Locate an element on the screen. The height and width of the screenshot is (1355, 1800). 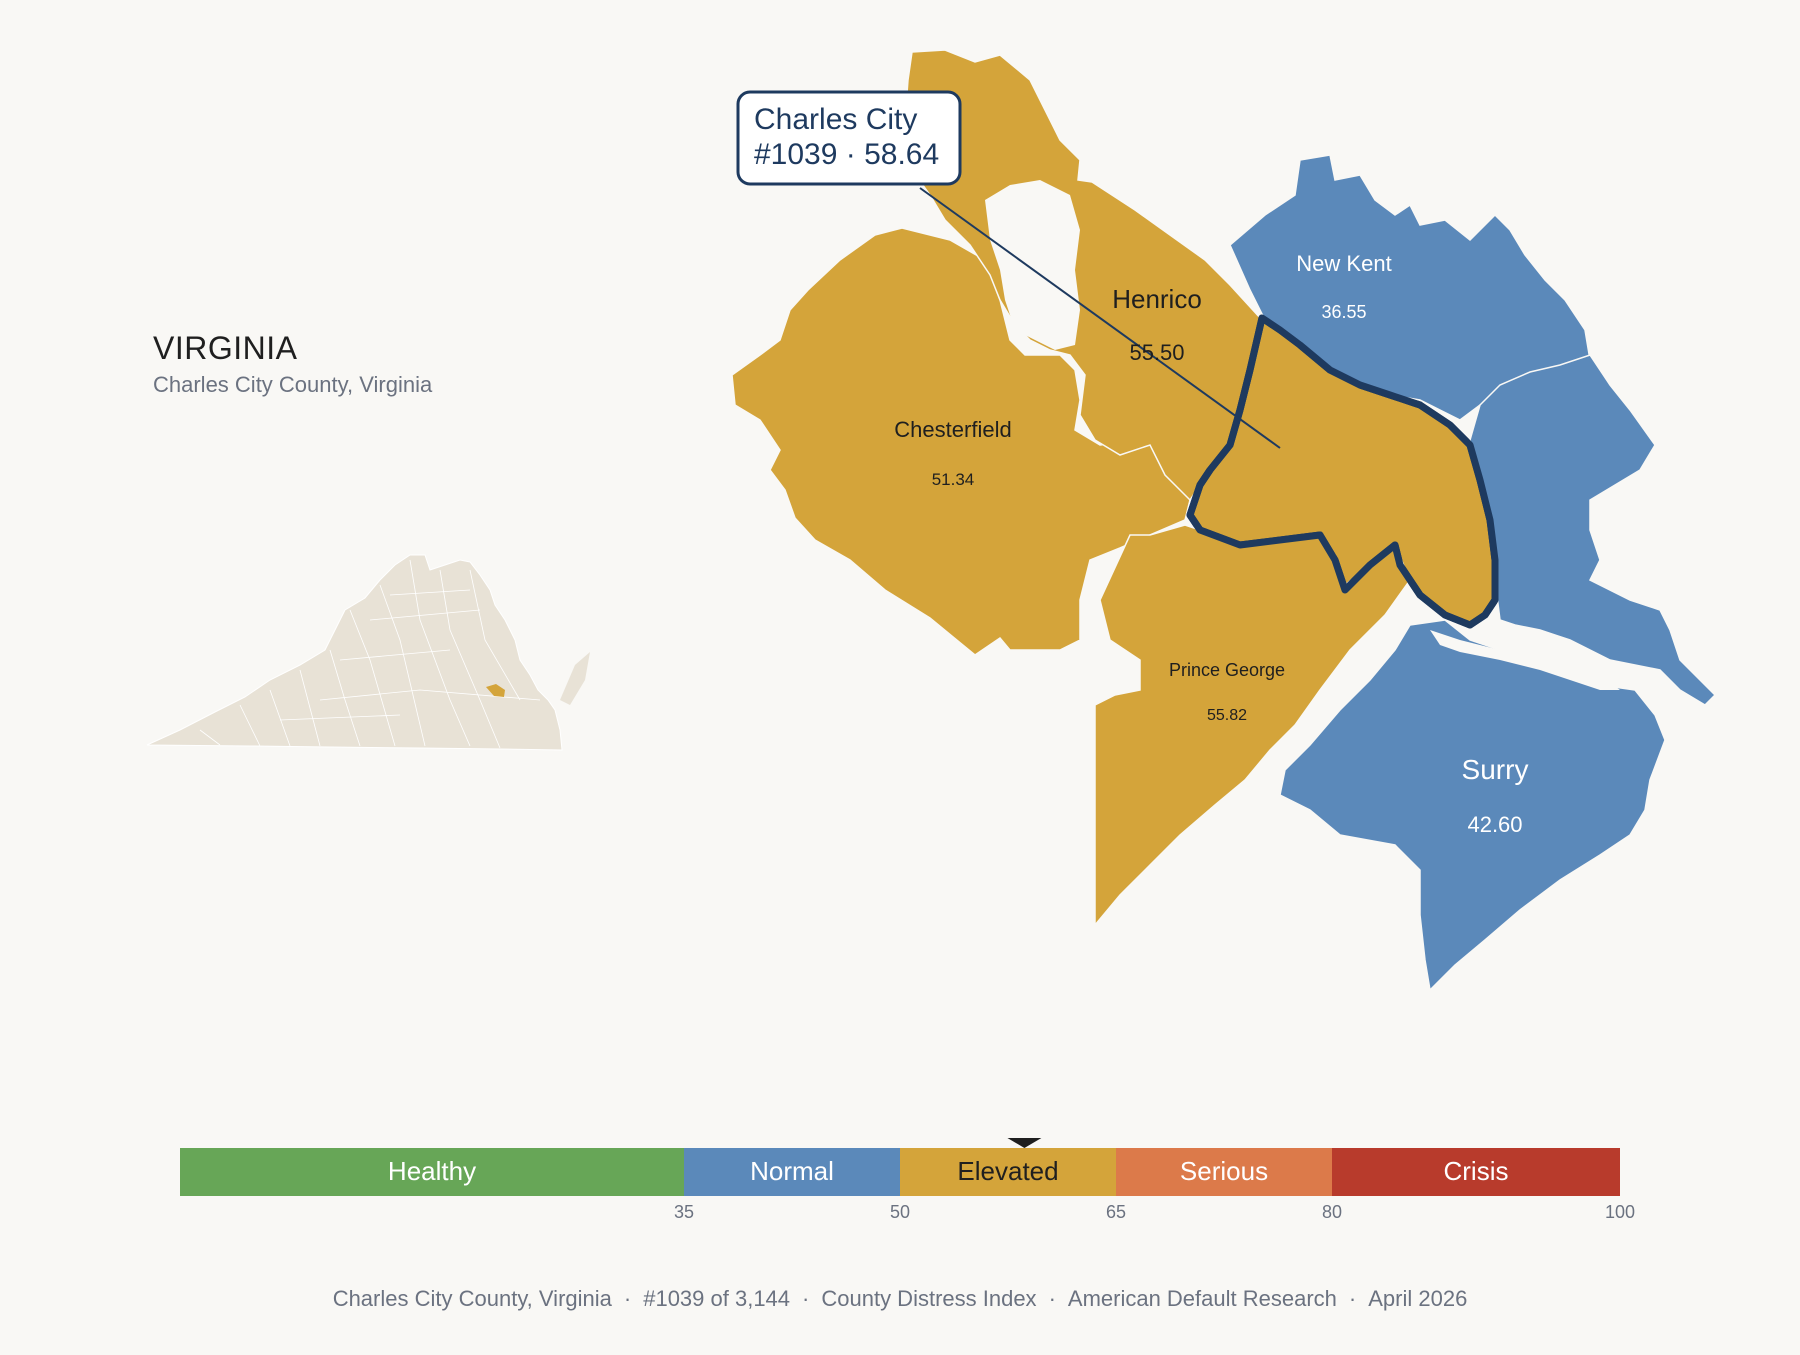
footer-place: Charles City County, Virginia is located at coordinates (472, 1298).